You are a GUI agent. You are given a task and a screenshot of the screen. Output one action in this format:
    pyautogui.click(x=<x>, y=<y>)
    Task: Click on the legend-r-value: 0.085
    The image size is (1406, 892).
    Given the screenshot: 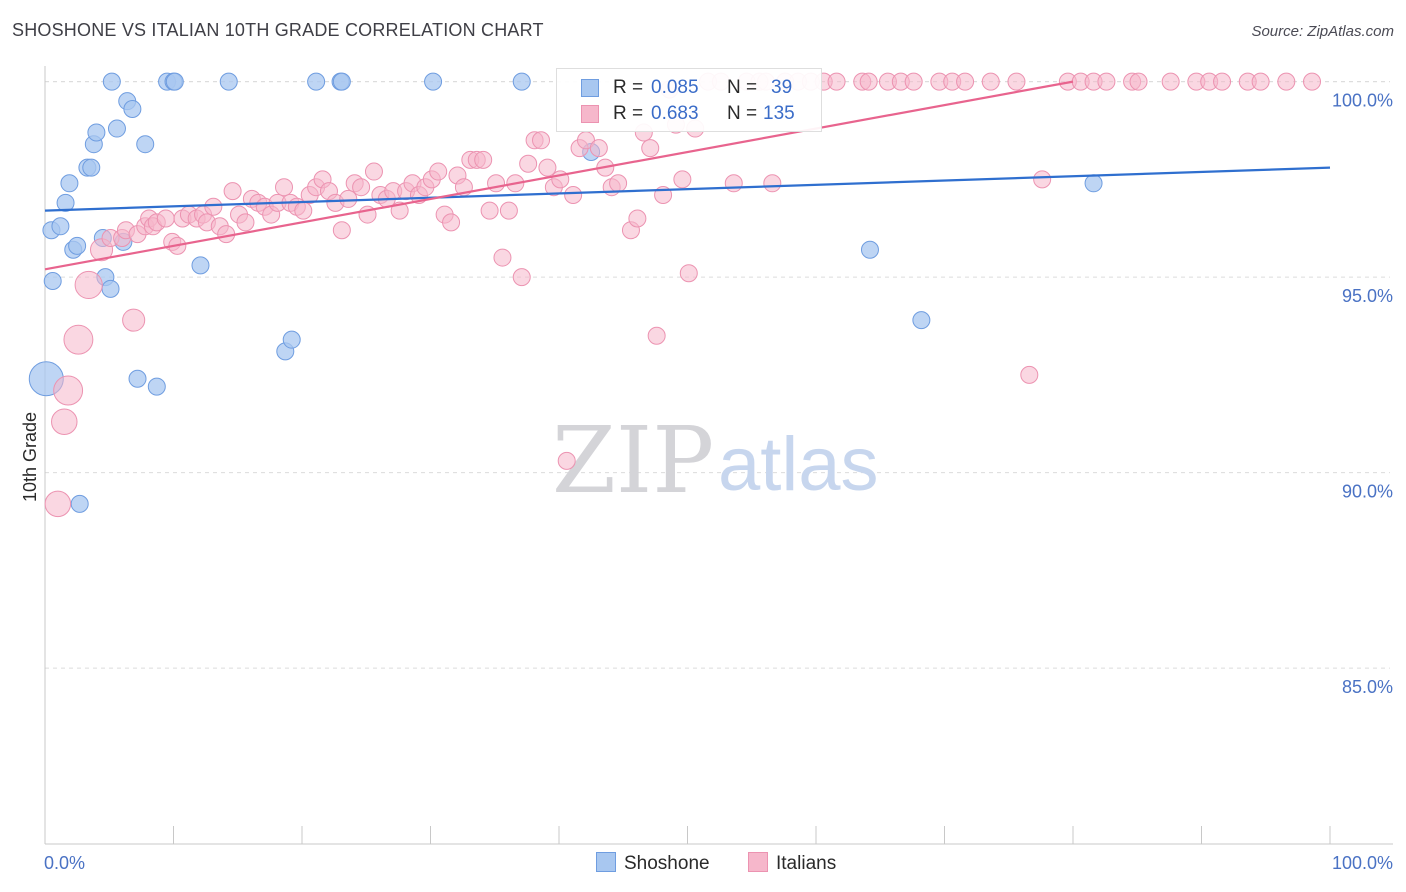 What is the action you would take?
    pyautogui.click(x=675, y=87)
    